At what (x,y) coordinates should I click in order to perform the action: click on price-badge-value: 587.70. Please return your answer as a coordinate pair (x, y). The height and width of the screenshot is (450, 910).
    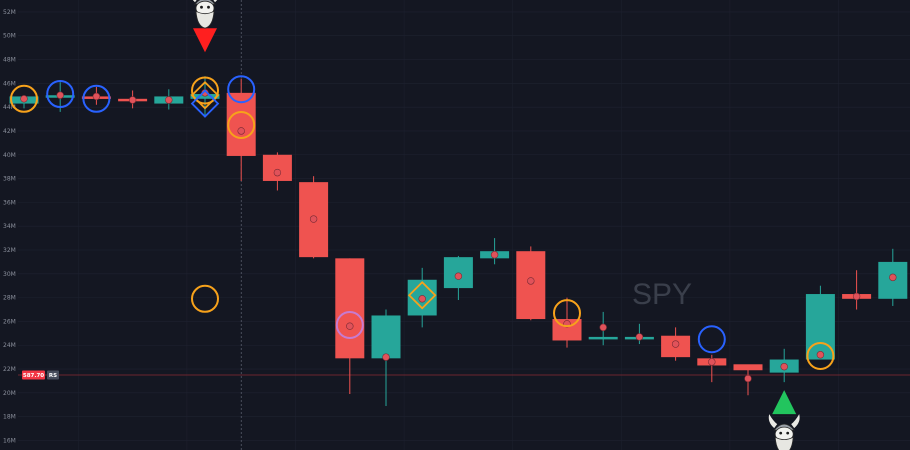
    Looking at the image, I should click on (33, 376).